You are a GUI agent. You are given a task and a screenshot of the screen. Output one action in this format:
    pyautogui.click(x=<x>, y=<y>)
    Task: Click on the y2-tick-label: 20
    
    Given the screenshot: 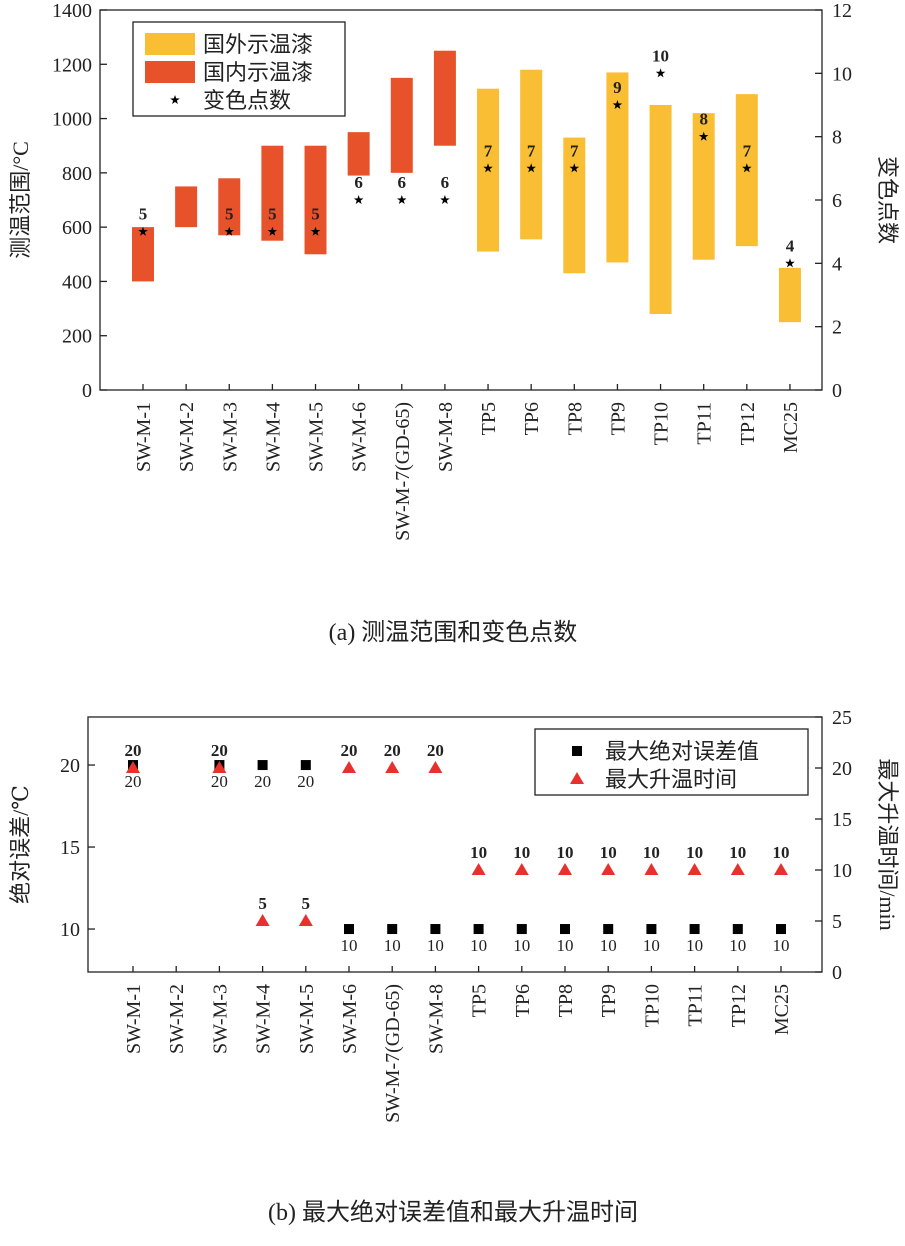 What is the action you would take?
    pyautogui.click(x=842, y=769)
    